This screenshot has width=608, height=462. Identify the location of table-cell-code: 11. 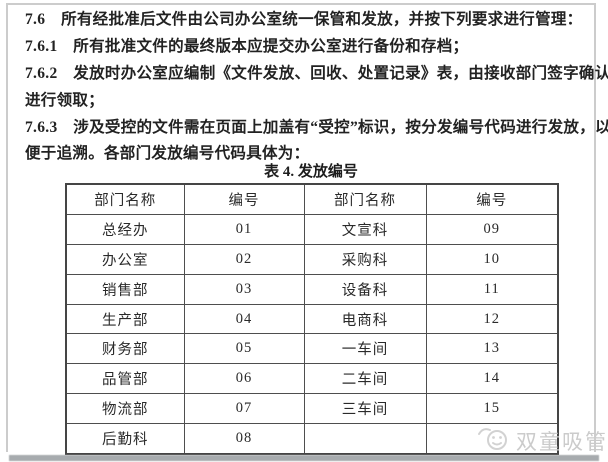
(492, 289).